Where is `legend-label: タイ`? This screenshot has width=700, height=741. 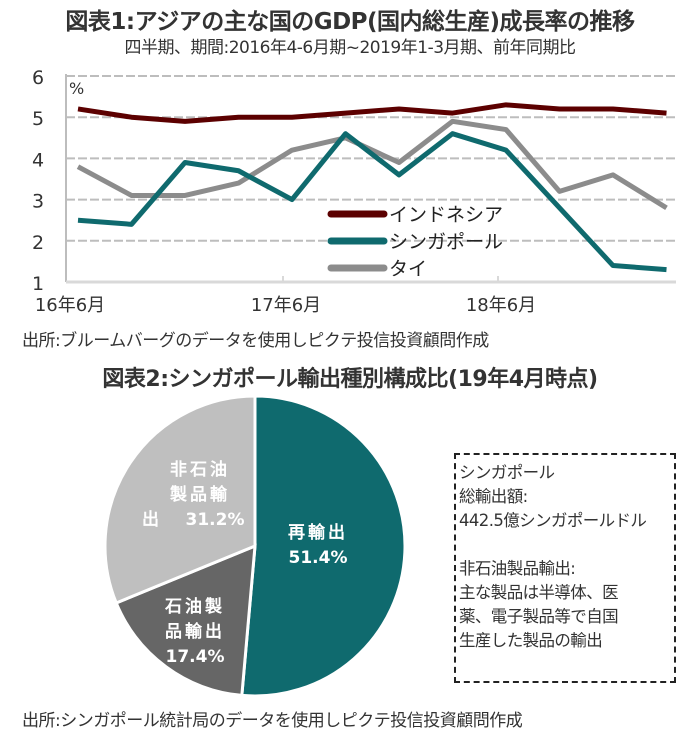
legend-label: タイ is located at coordinates (408, 269).